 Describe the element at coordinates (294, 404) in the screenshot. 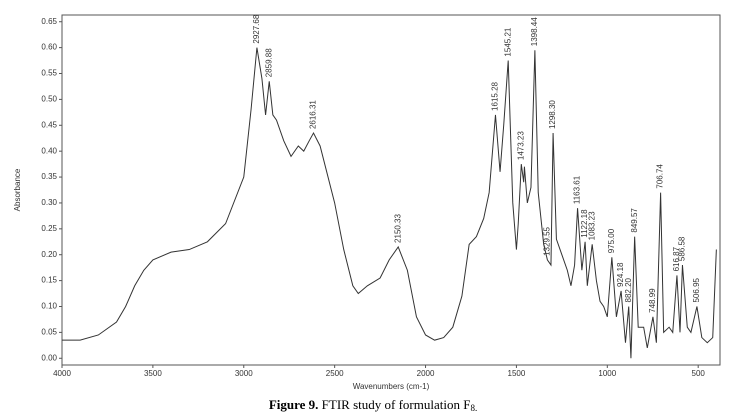

I see `caption-label: Figure 9.` at that location.